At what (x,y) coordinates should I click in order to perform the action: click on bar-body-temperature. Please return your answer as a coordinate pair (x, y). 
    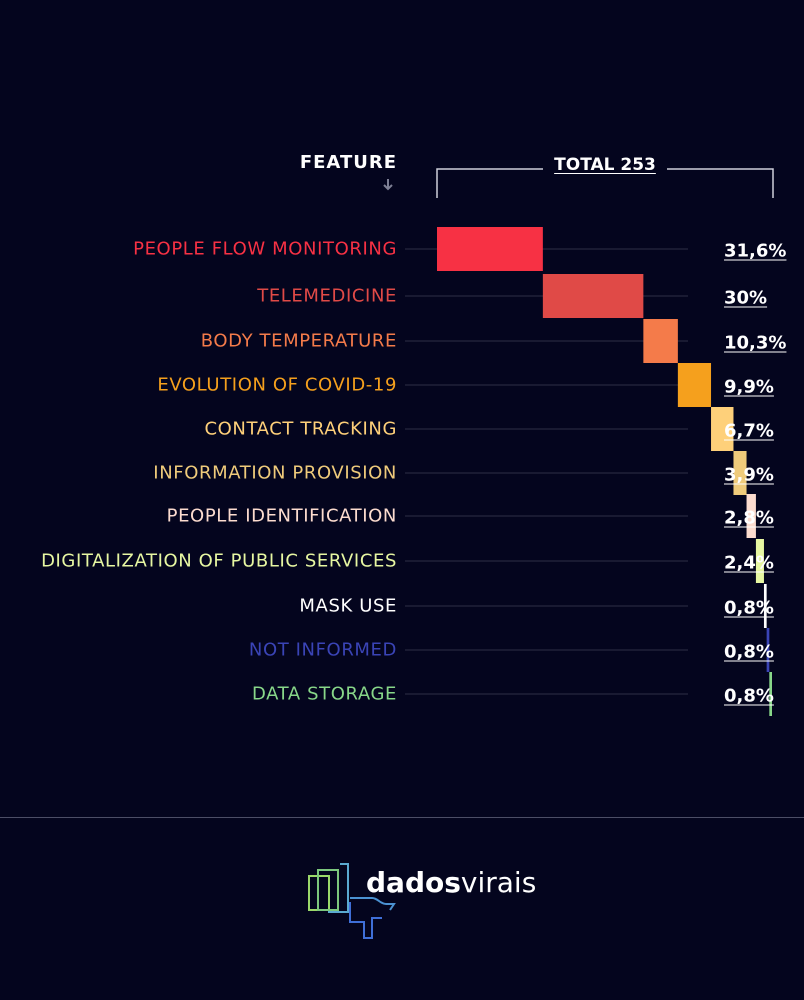
    Looking at the image, I should click on (660, 341).